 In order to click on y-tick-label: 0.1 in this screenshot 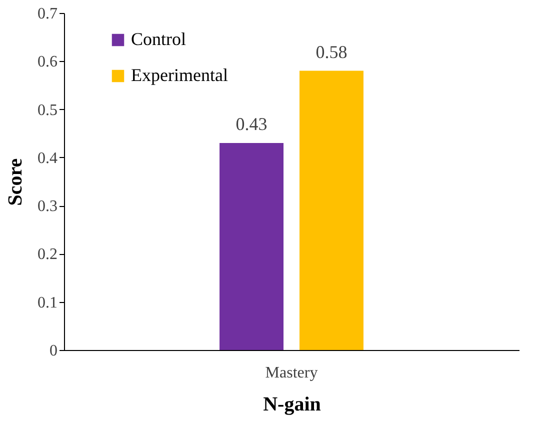, I will do `click(48, 303)`.